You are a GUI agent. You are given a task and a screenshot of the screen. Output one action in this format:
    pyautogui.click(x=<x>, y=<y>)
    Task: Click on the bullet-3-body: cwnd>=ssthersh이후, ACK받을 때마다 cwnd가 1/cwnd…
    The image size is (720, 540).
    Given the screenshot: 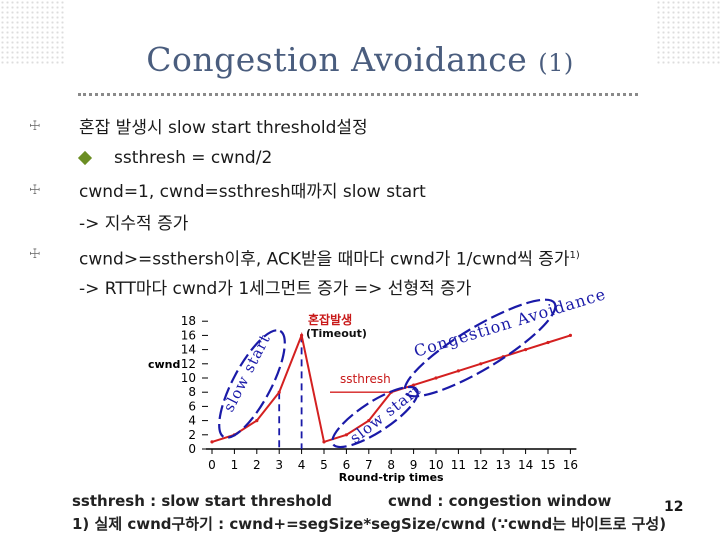 What is the action you would take?
    pyautogui.click(x=324, y=259)
    